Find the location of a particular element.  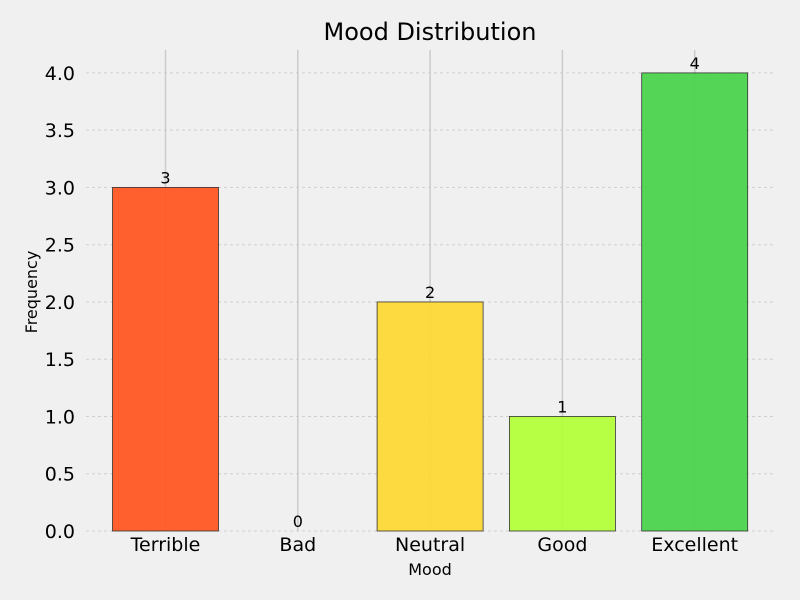

x-tick-label: Bad is located at coordinates (297, 545).